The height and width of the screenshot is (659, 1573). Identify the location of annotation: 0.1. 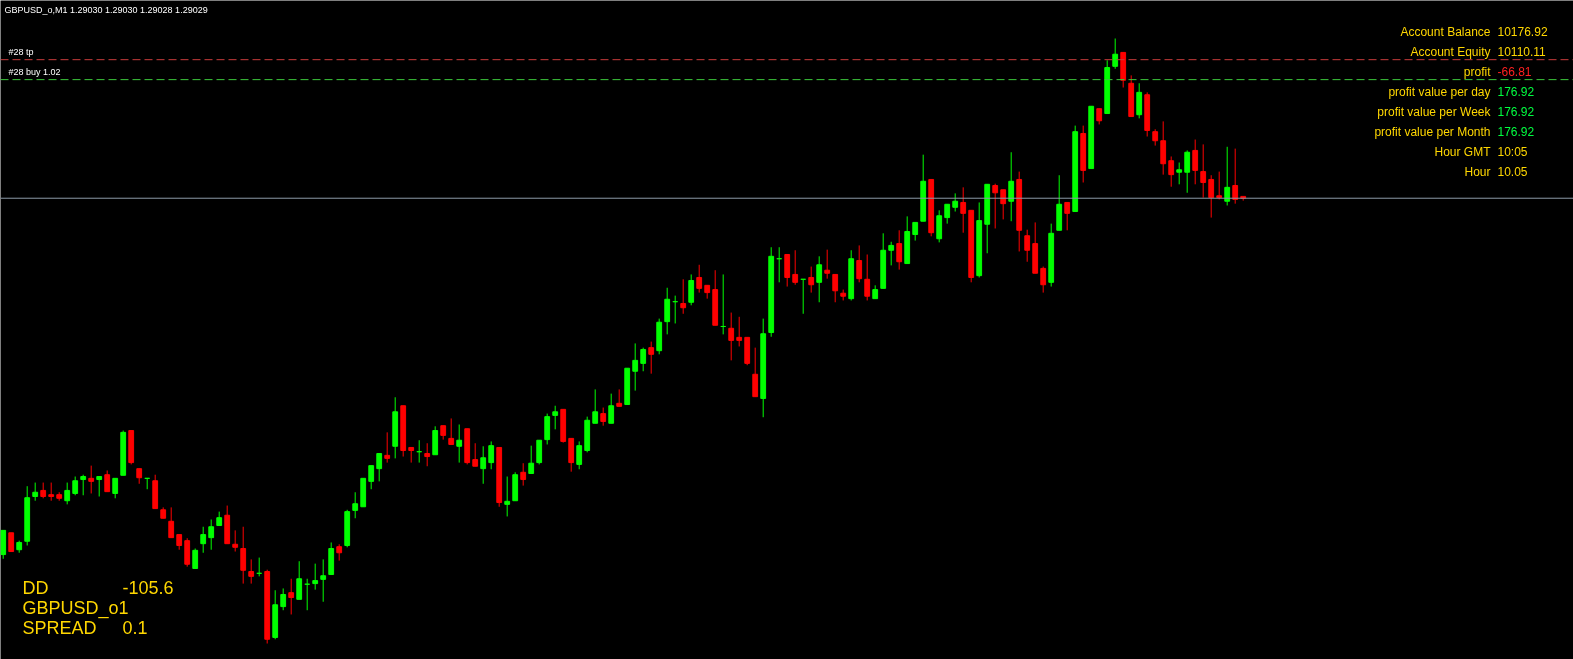
(135, 628).